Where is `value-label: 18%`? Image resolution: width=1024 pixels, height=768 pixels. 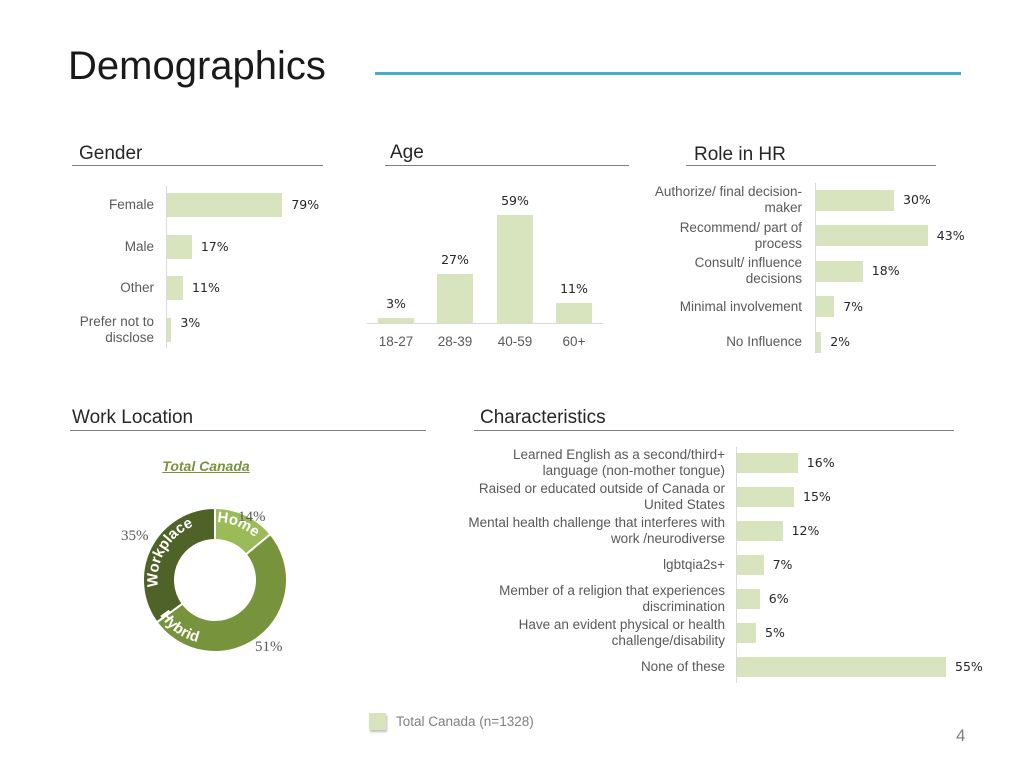
value-label: 18% is located at coordinates (885, 270).